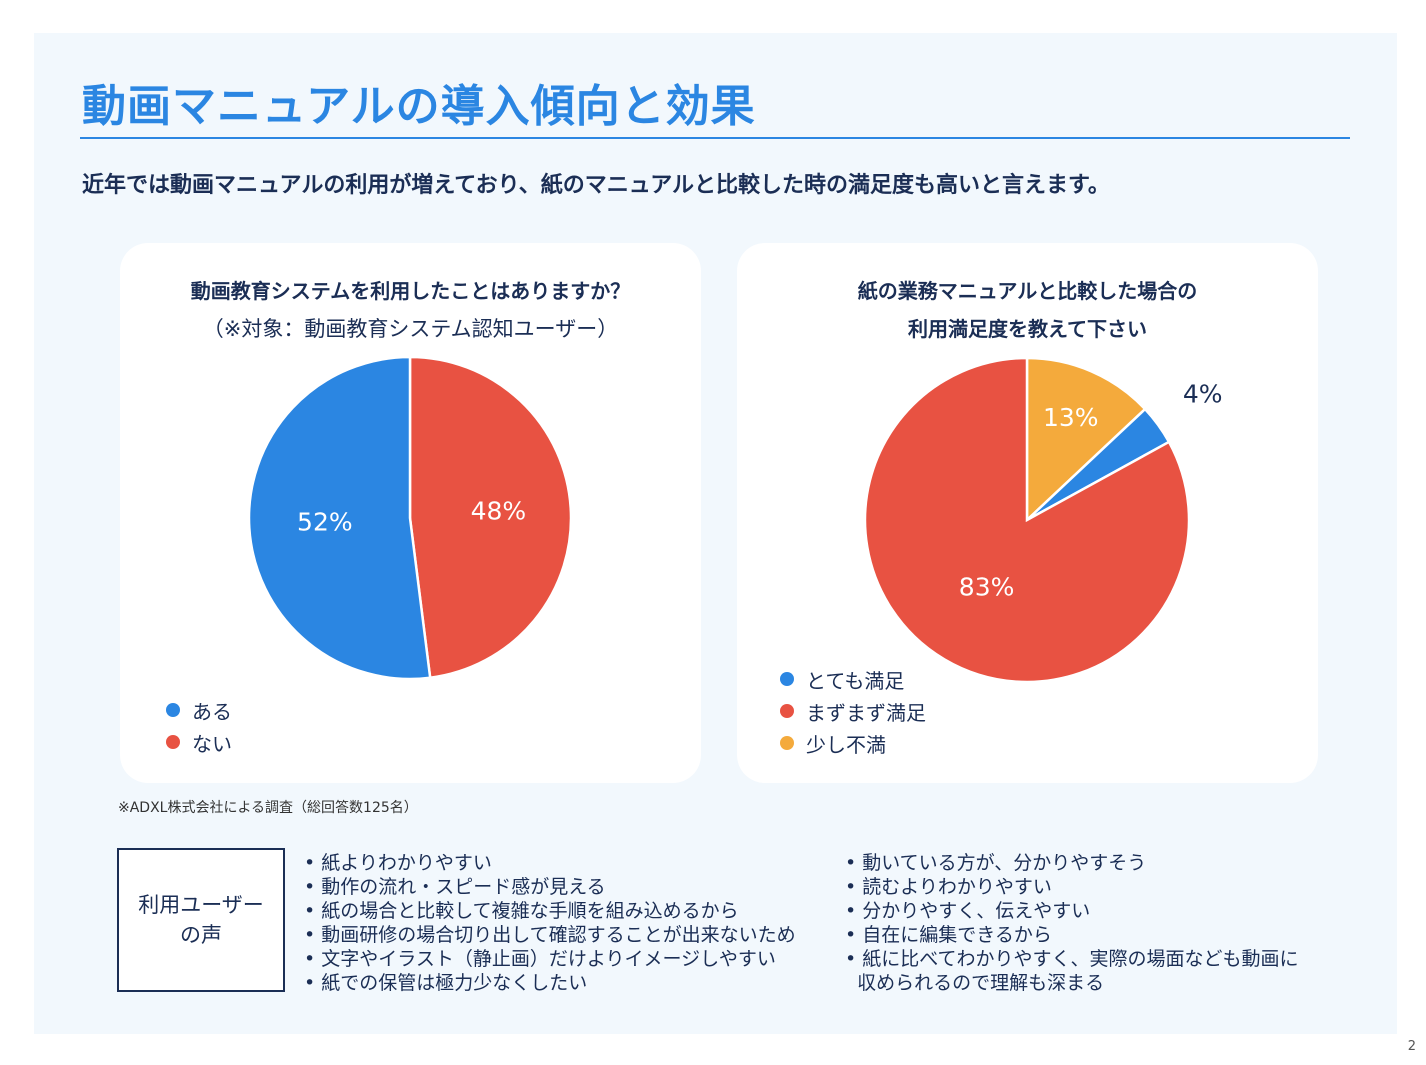  I want to click on page-title: 動画マニュアルの導入傾向と効果, so click(419, 106).